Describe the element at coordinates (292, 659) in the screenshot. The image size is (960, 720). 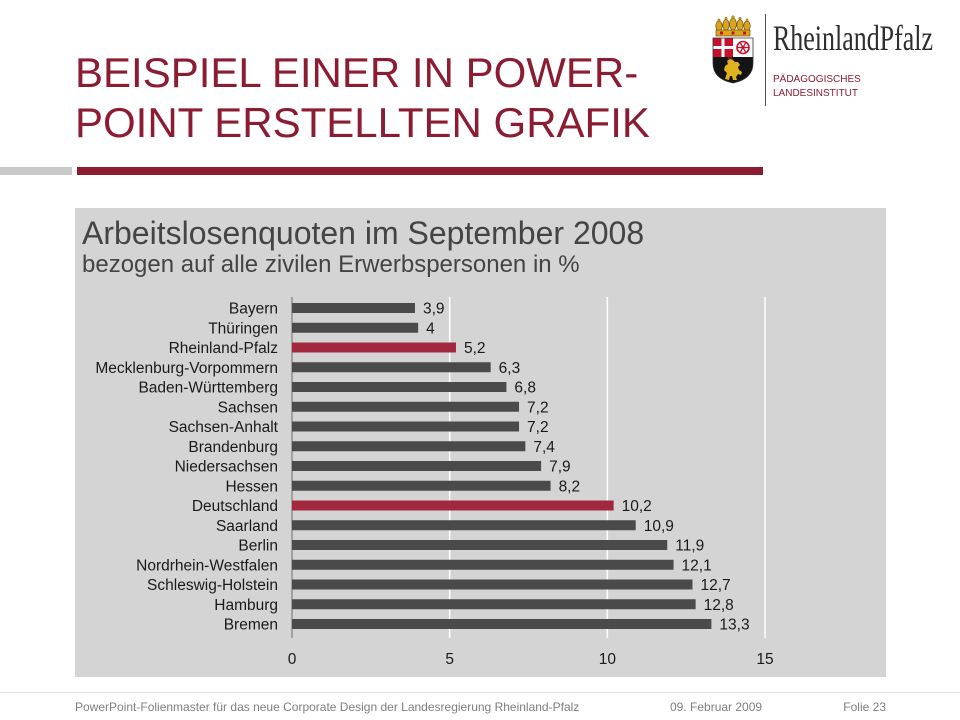
I see `x-tick-label: 0` at that location.